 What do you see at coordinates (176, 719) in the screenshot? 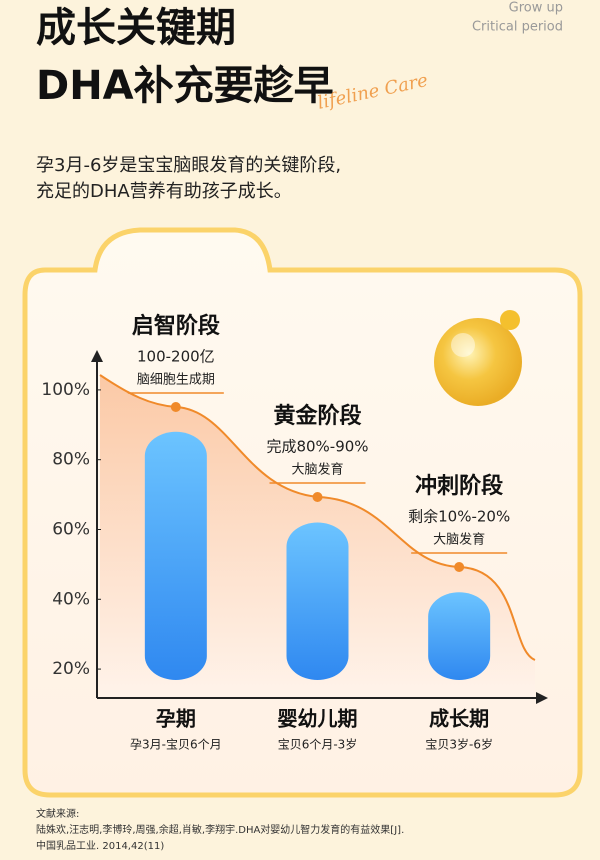
I see `category-label: 孕期` at bounding box center [176, 719].